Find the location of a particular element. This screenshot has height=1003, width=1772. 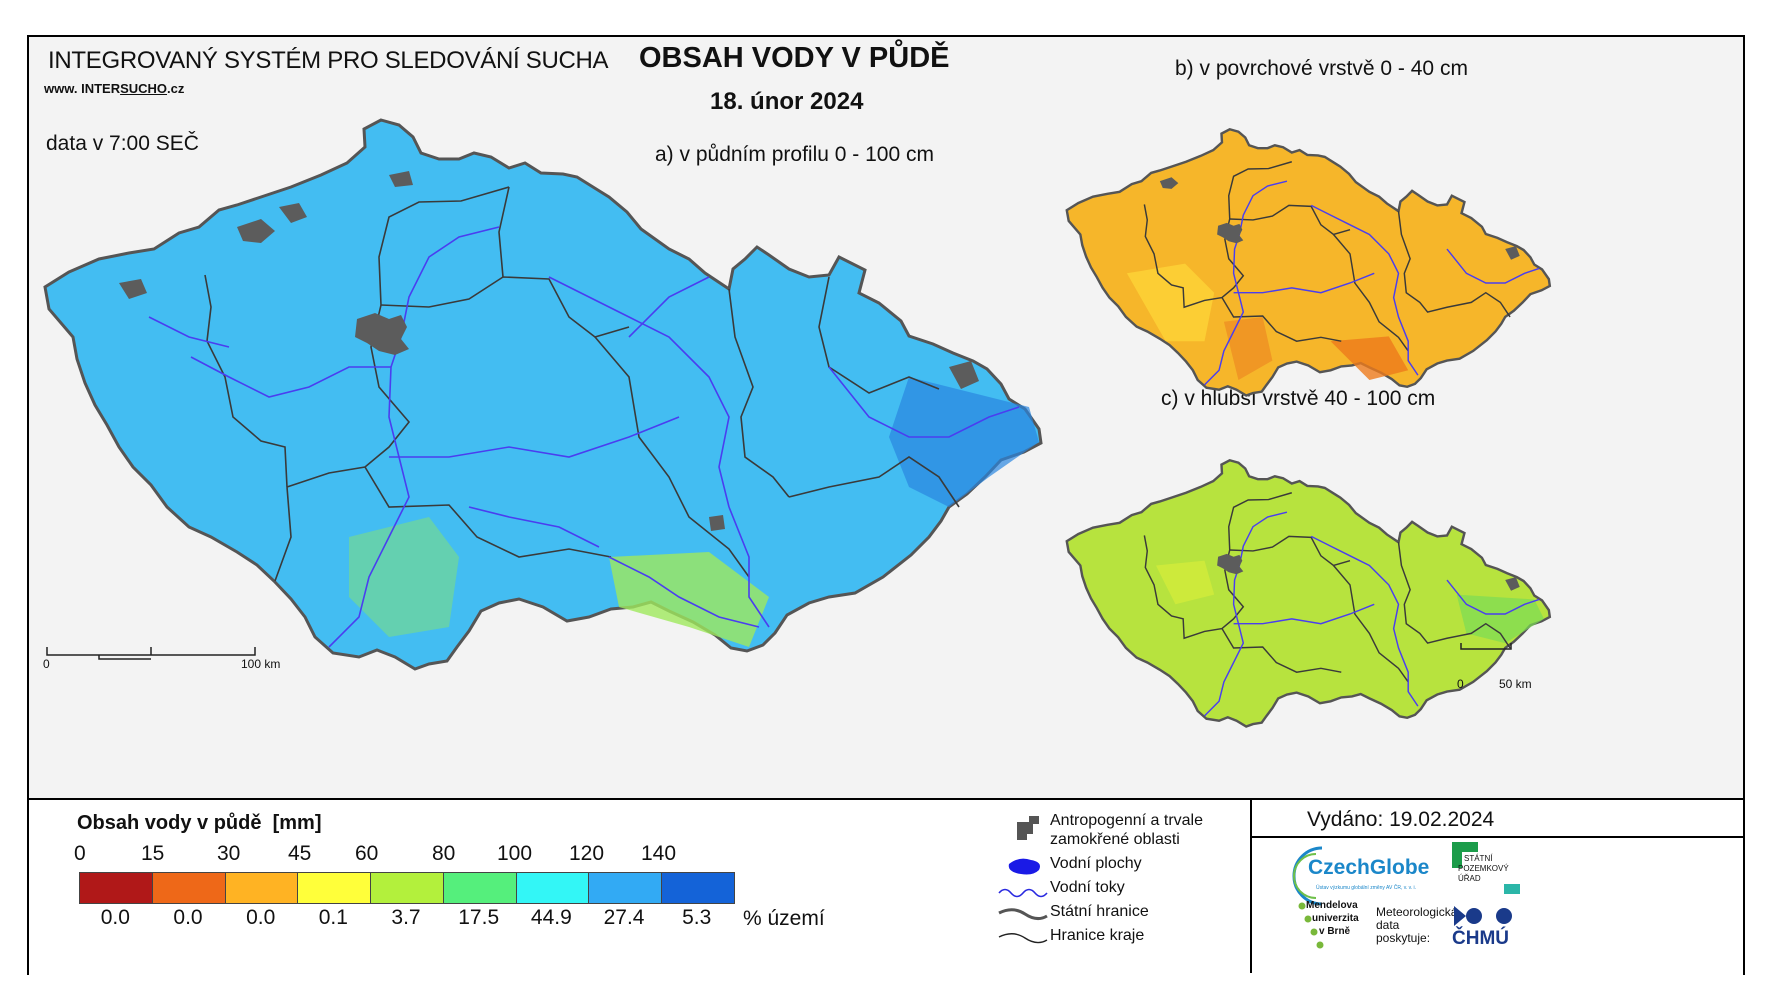

map-b-orange-south-moravia is located at coordinates (1369, 358).